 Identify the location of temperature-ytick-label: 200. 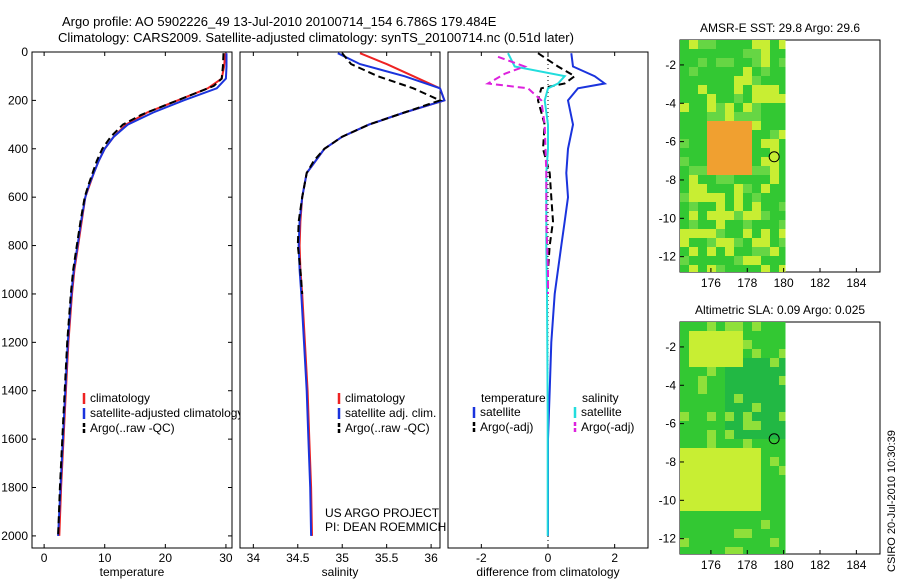
(18, 100).